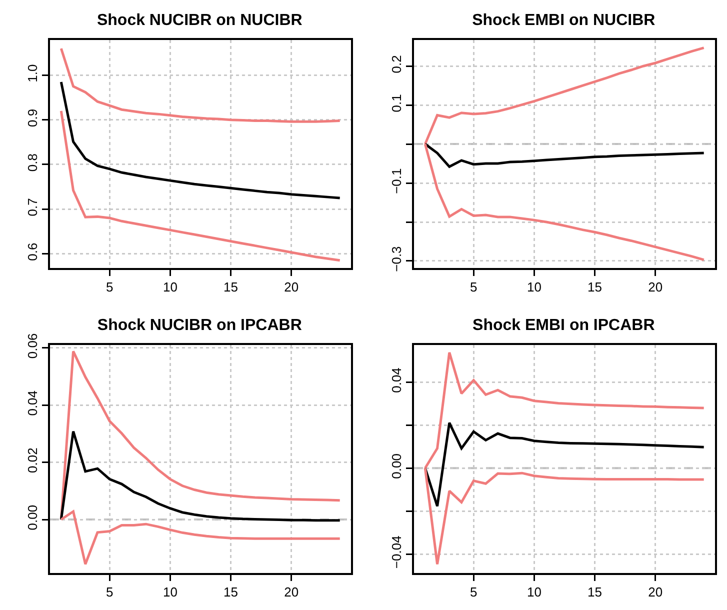 The height and width of the screenshot is (610, 727). Describe the element at coordinates (32, 117) in the screenshot. I see `y-tick-label: 0.9` at that location.